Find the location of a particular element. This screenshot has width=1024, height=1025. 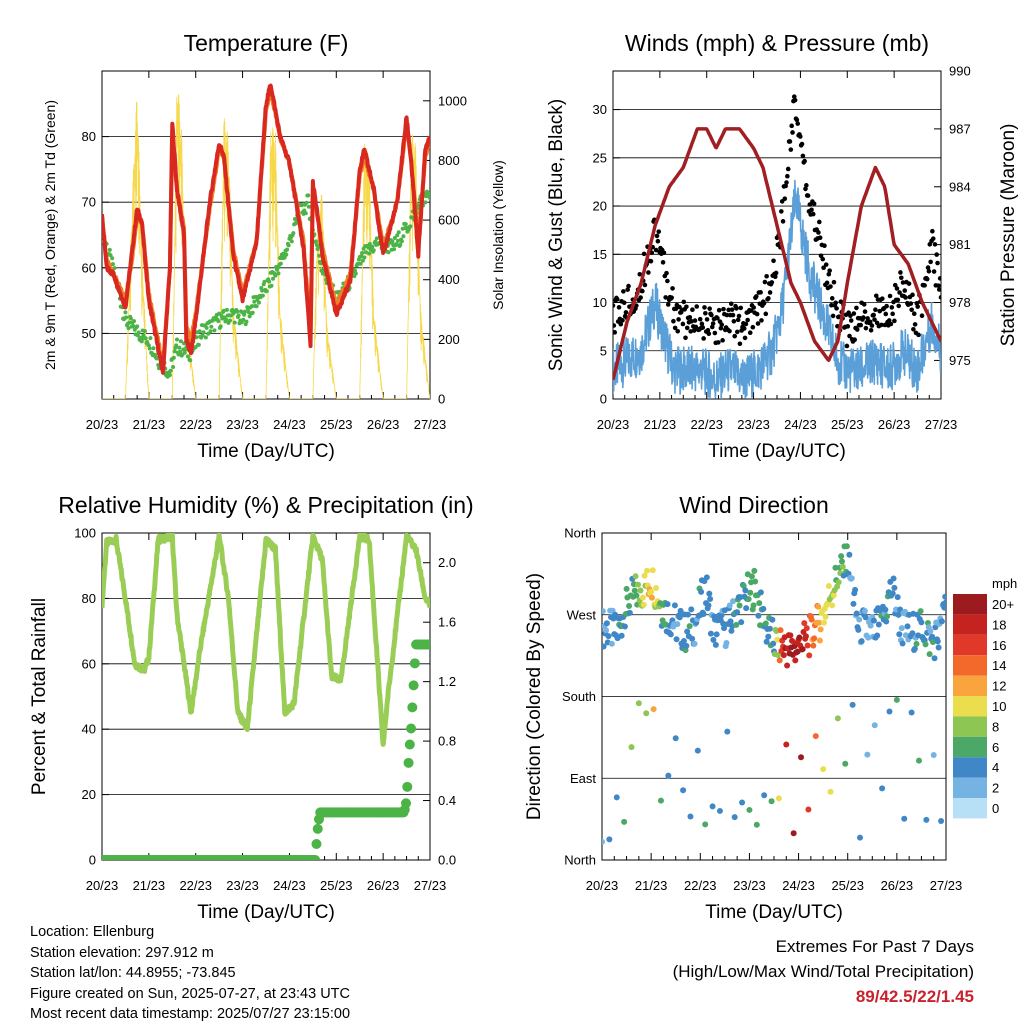

rain-point is located at coordinates (316, 843).